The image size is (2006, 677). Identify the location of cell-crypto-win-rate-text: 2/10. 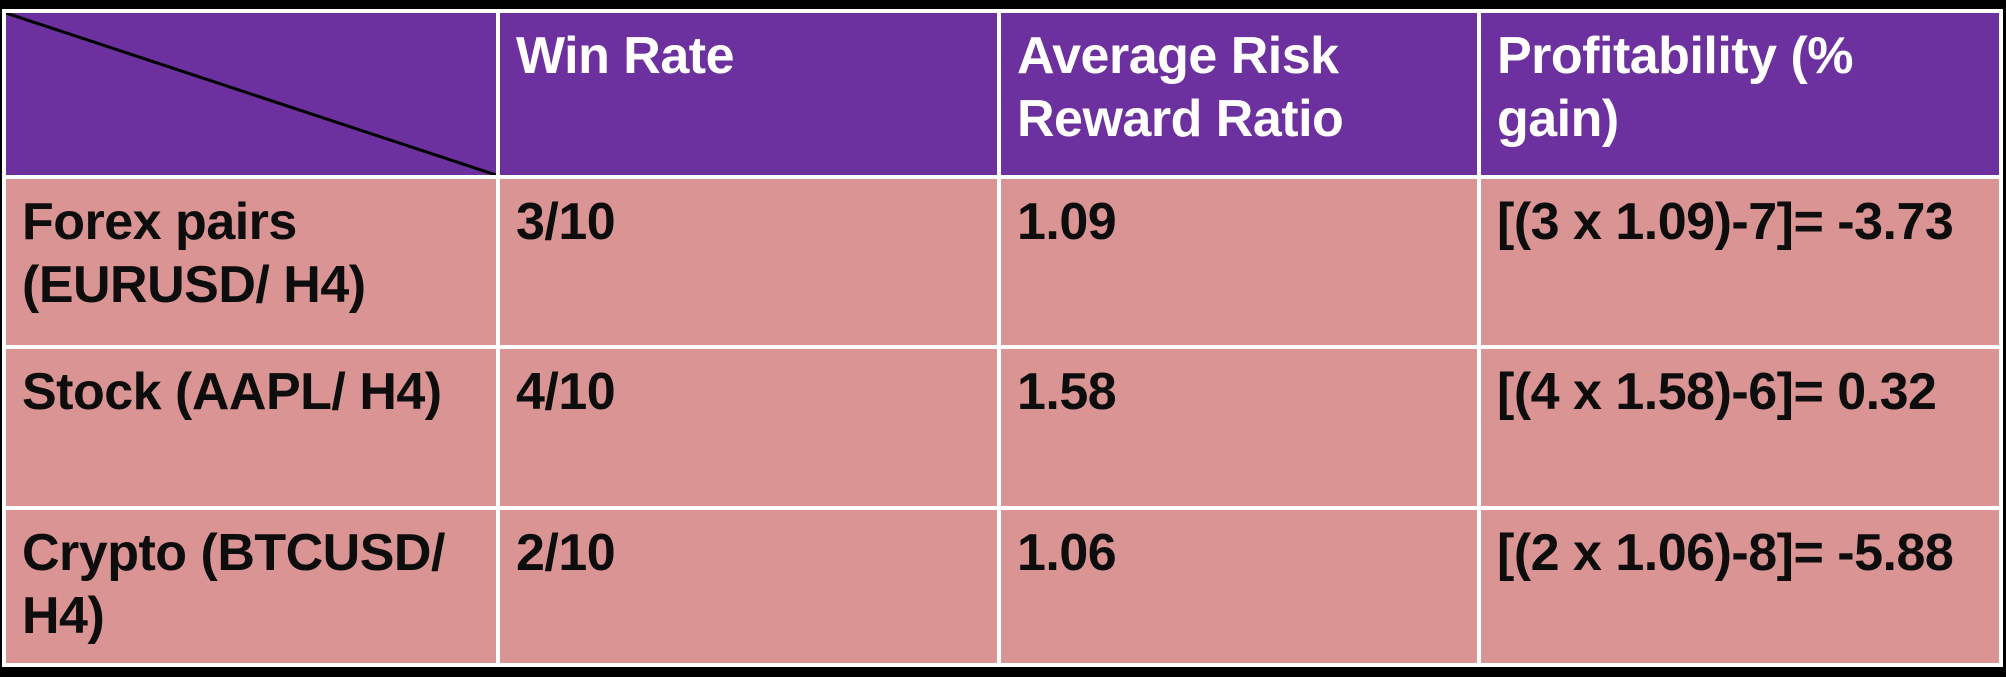
(566, 553).